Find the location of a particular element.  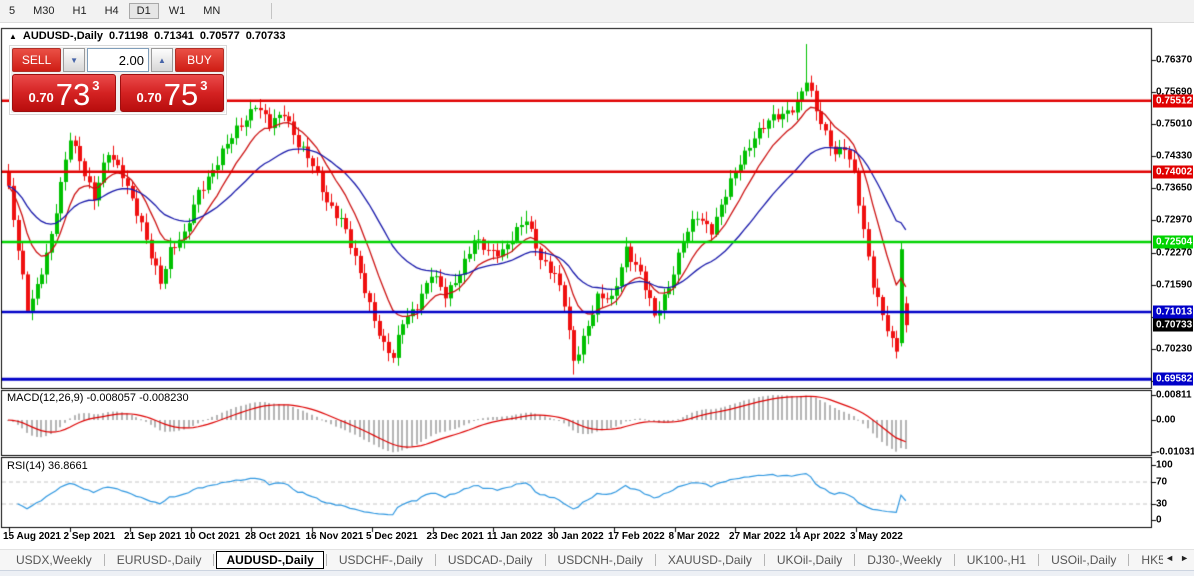

tab-usdx-weekly: USDX,Weekly is located at coordinates (54, 560).